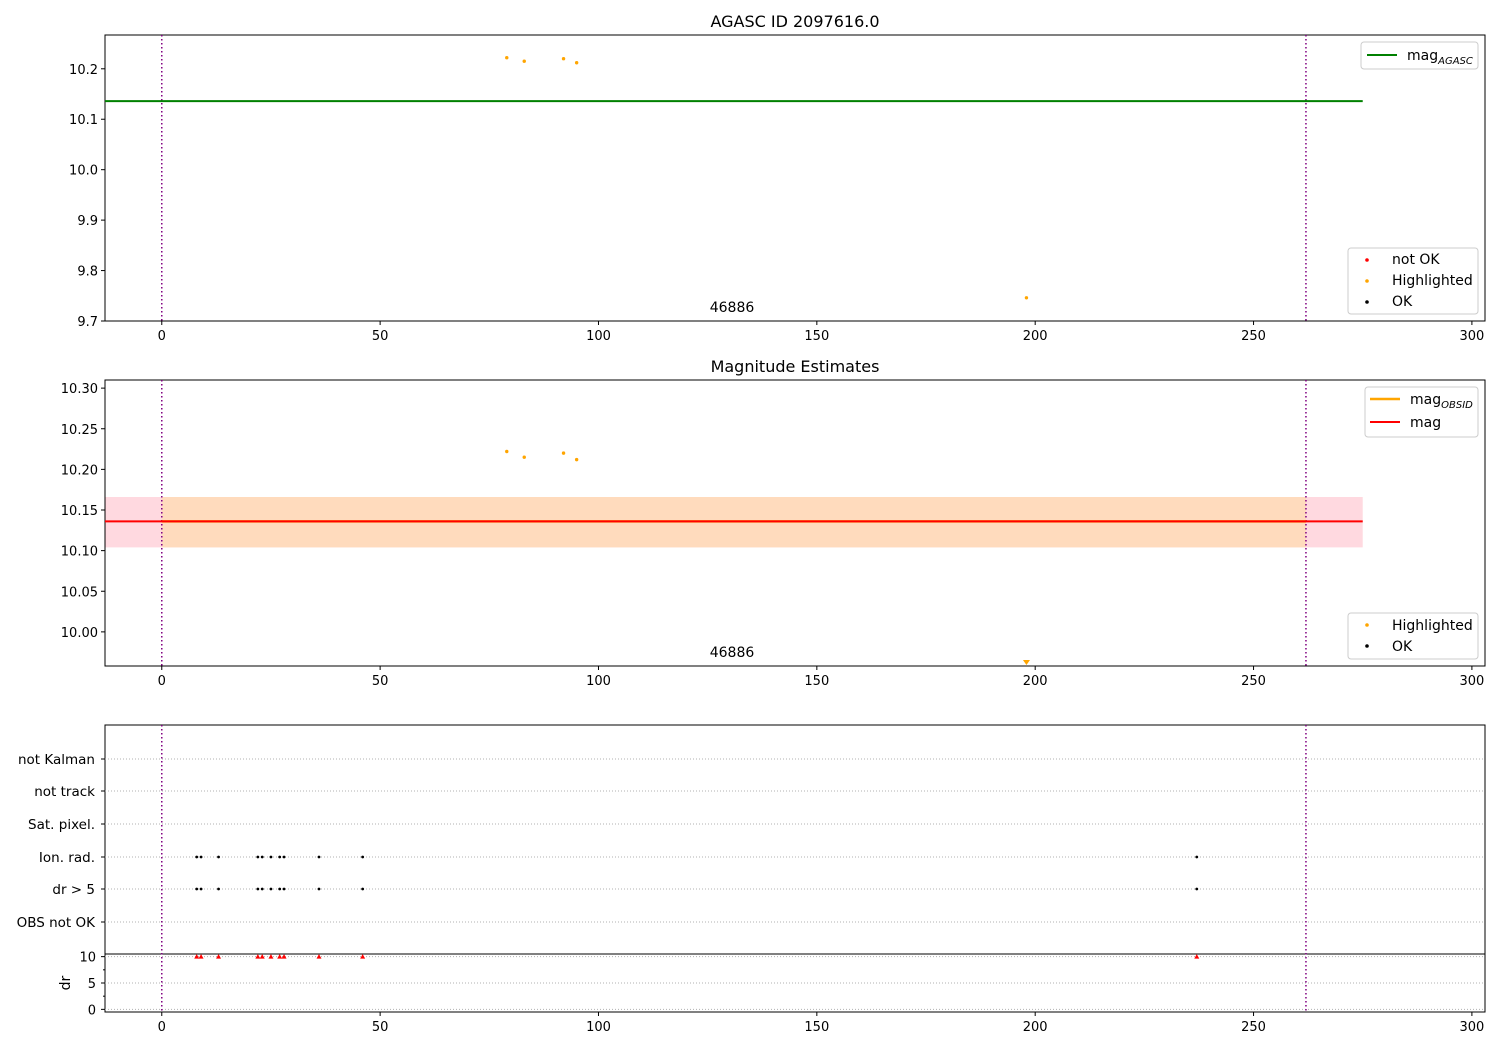 This screenshot has height=1050, width=1500. What do you see at coordinates (1425, 423) in the screenshot?
I see `svg-text: mag` at bounding box center [1425, 423].